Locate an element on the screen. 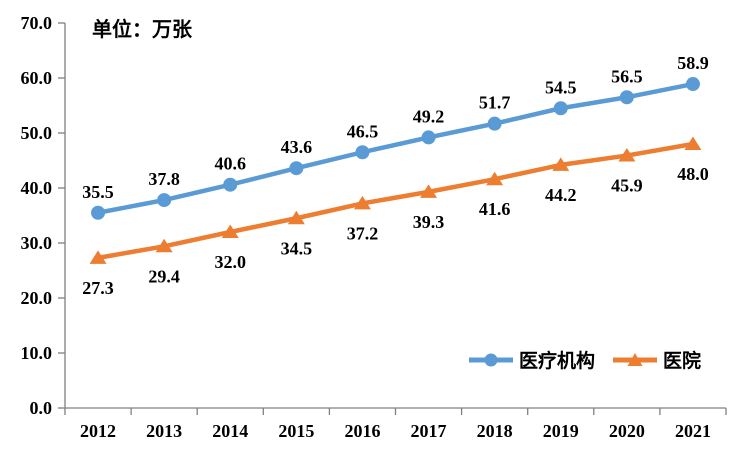 The height and width of the screenshot is (450, 750). data-label: 49.2 is located at coordinates (429, 116).